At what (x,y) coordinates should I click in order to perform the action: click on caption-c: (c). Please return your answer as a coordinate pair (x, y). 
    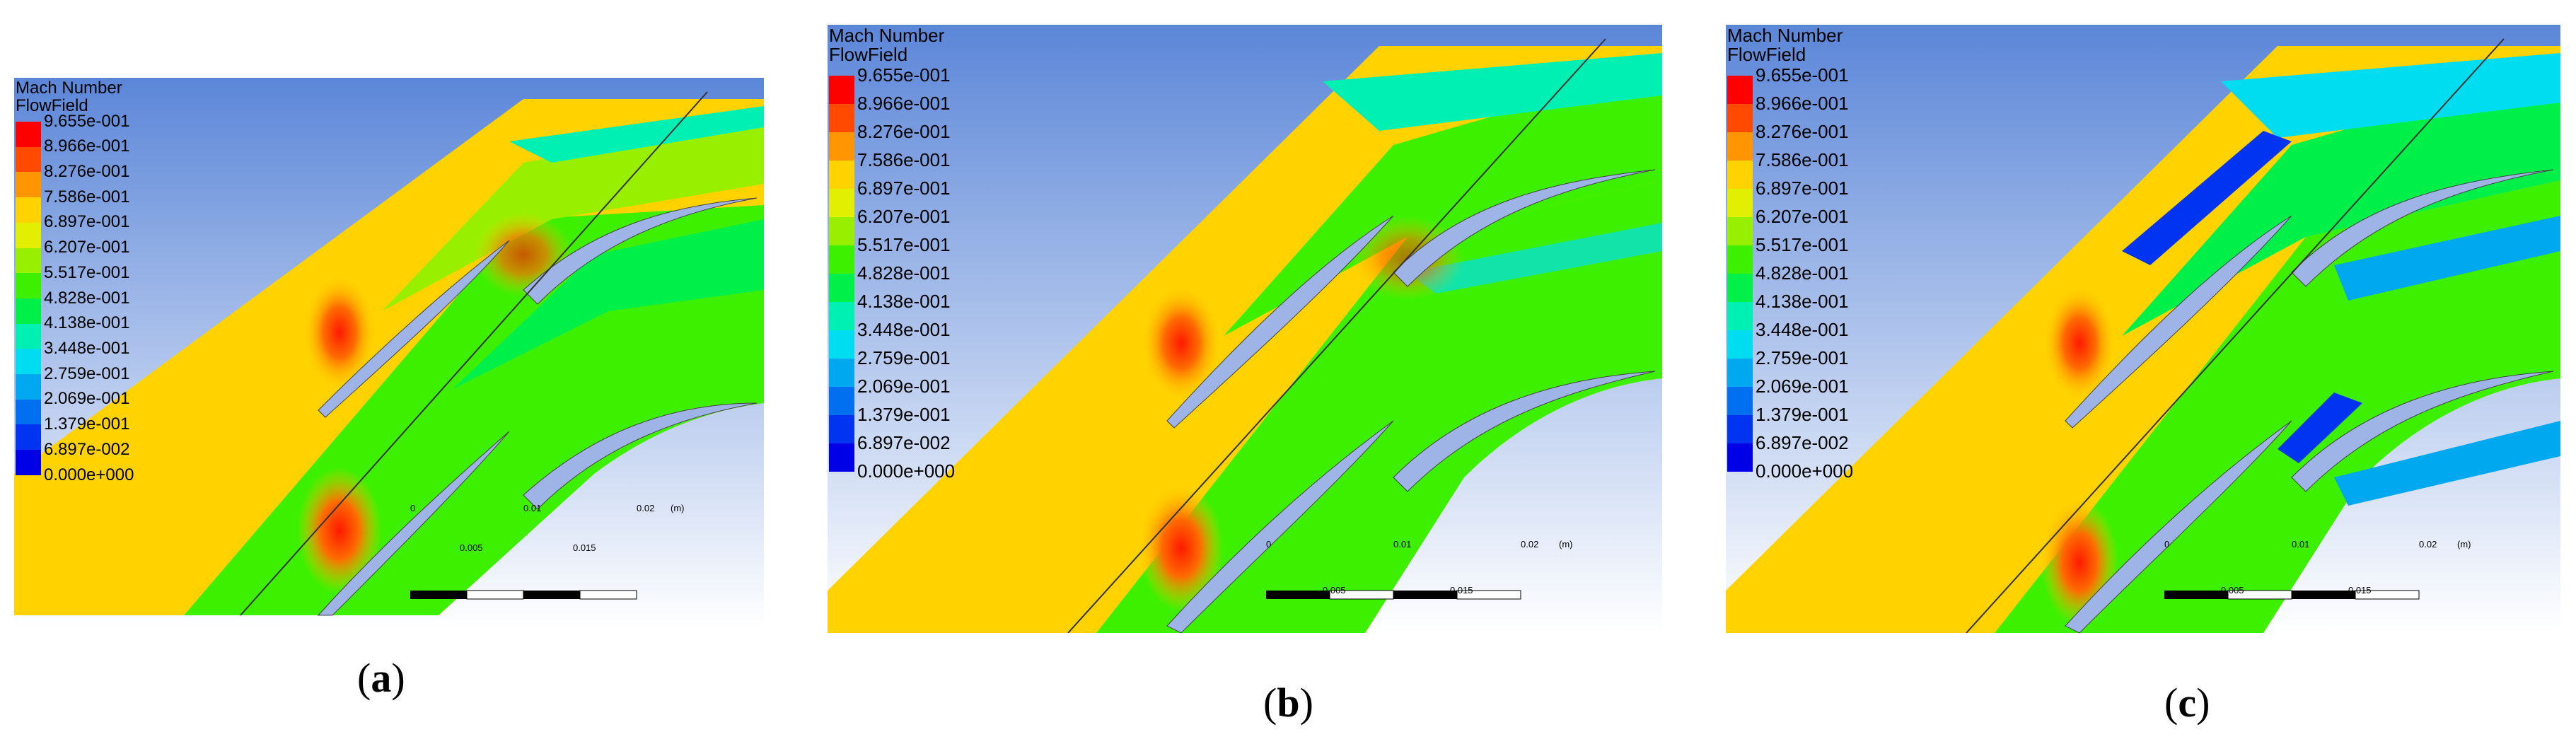
    Looking at the image, I should click on (2187, 703).